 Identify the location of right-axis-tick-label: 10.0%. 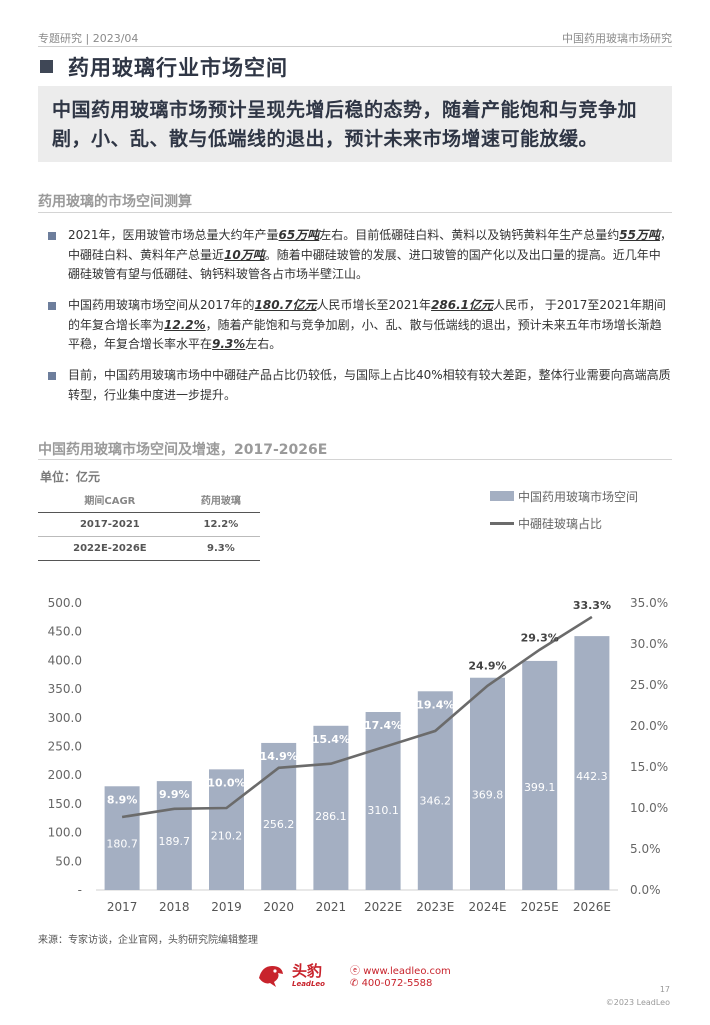
(649, 808).